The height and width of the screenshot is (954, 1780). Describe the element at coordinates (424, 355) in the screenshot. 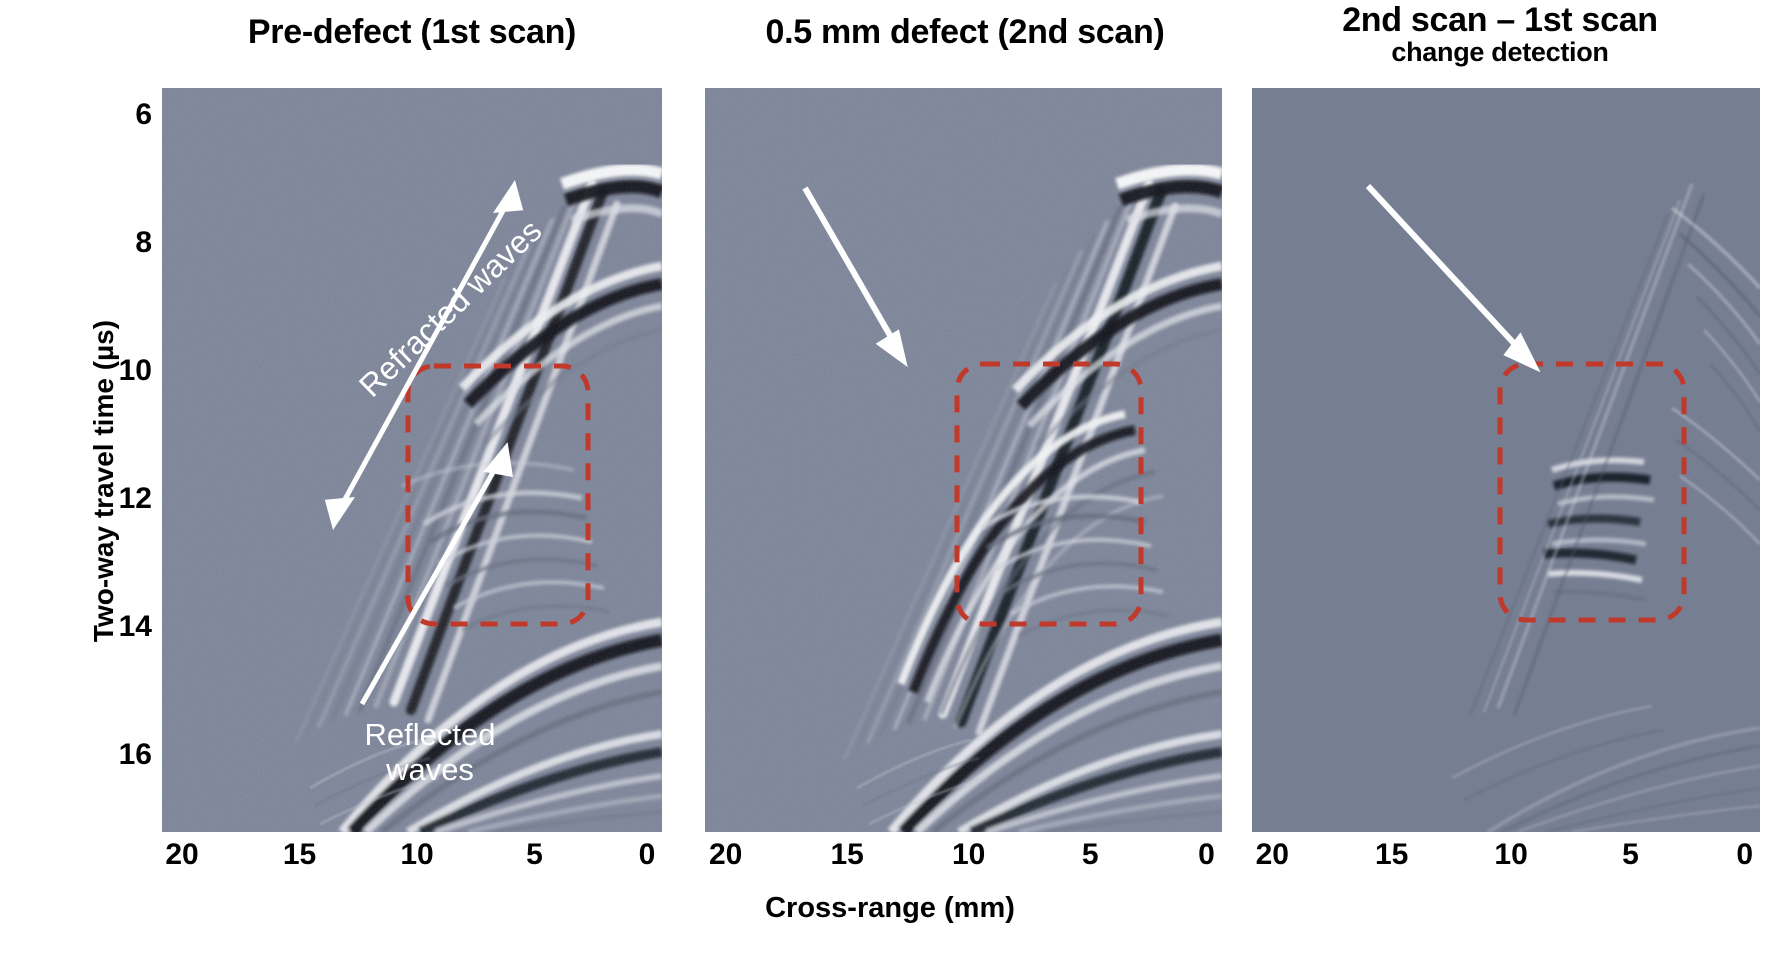

I see `refracted-waves-arrow` at that location.